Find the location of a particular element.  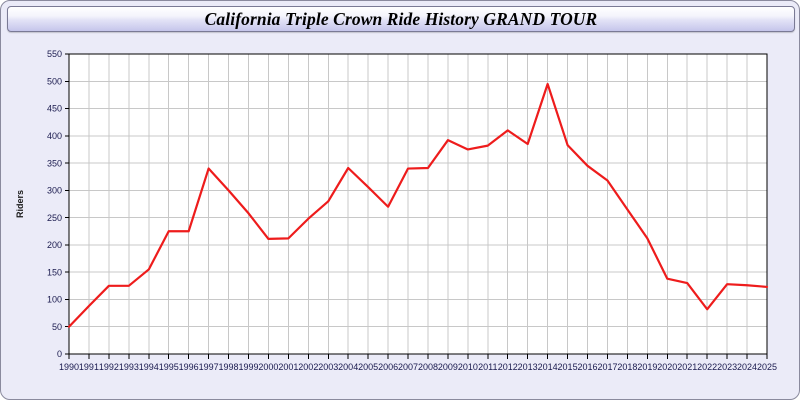

x-tick-label: 2014 is located at coordinates (548, 367).